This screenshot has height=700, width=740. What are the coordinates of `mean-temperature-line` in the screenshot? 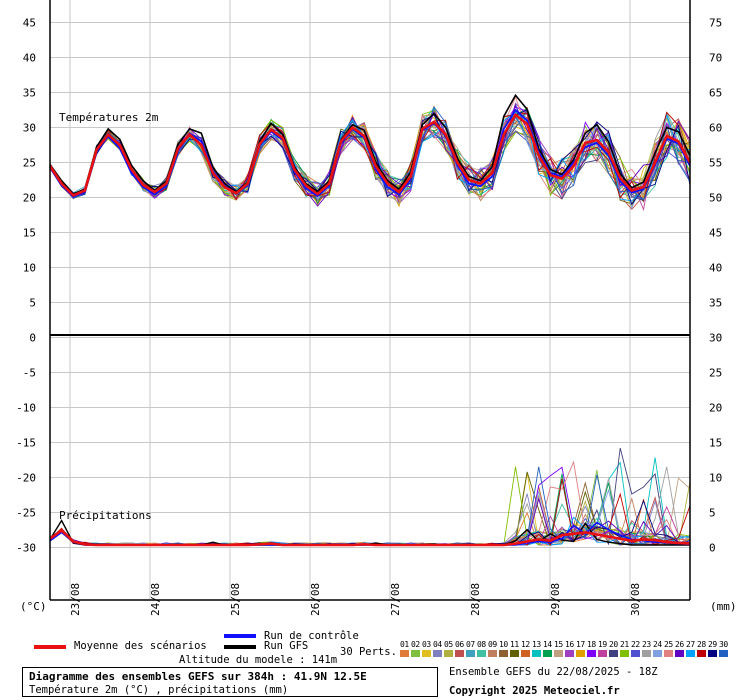 It's located at (370, 154).